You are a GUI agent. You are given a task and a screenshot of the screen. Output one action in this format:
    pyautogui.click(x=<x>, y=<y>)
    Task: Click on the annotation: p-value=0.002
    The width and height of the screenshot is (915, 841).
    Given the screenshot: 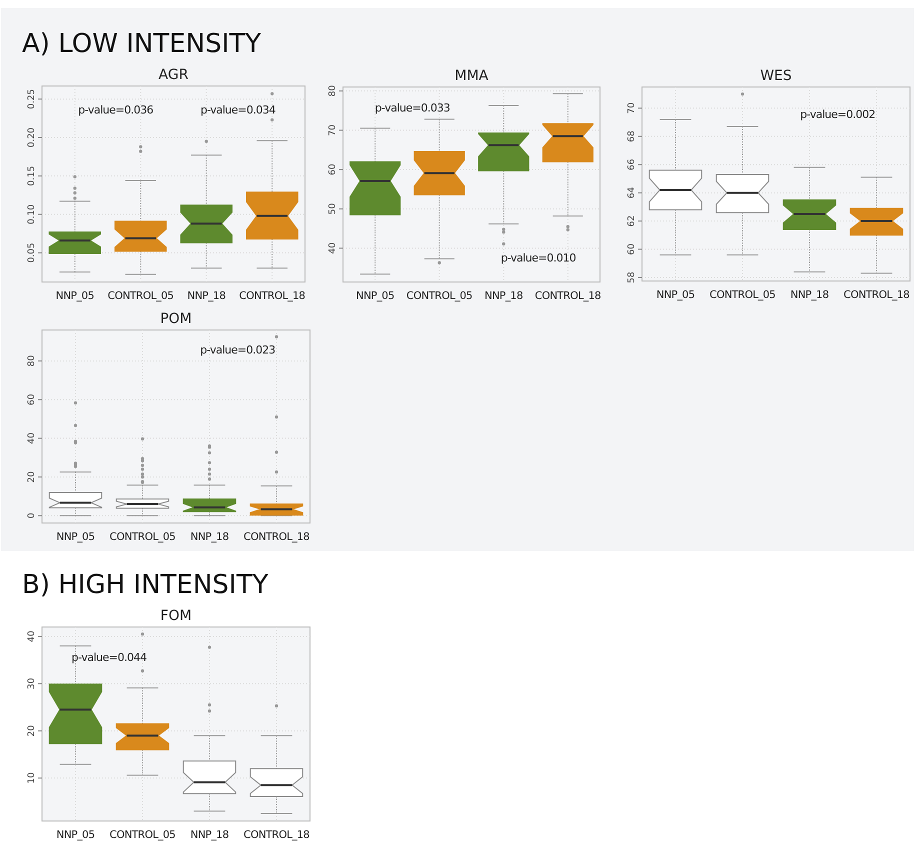 What is the action you would take?
    pyautogui.click(x=838, y=115)
    